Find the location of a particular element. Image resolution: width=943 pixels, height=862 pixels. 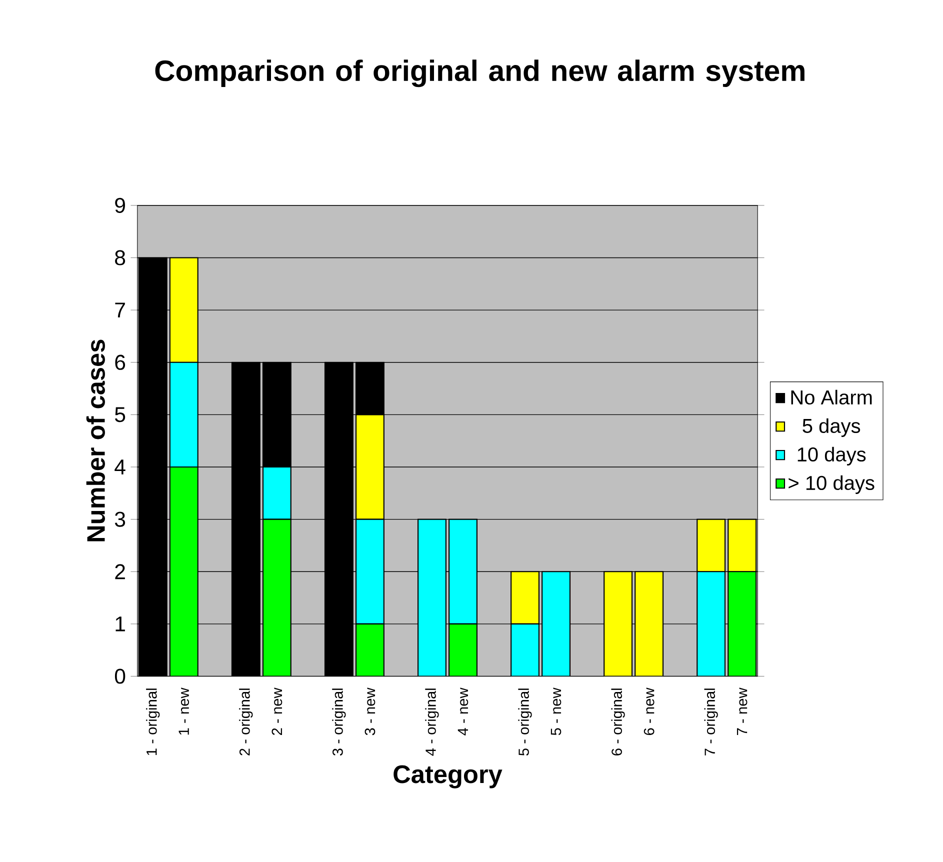

legend-label: 10 days is located at coordinates (832, 456).